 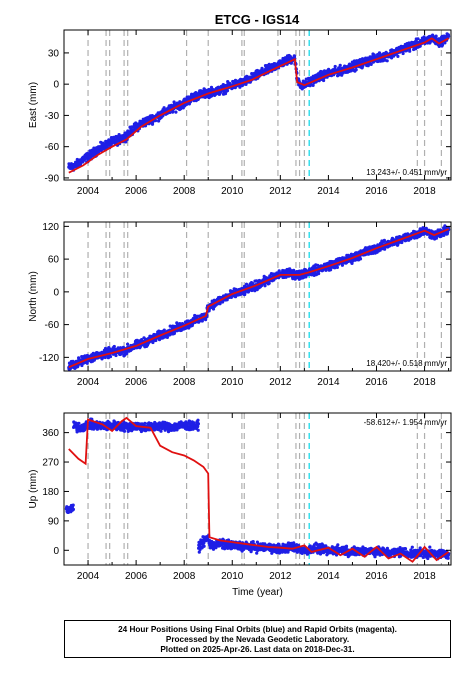 I want to click on east-y-tick-label-4: 30, so click(x=54, y=53).